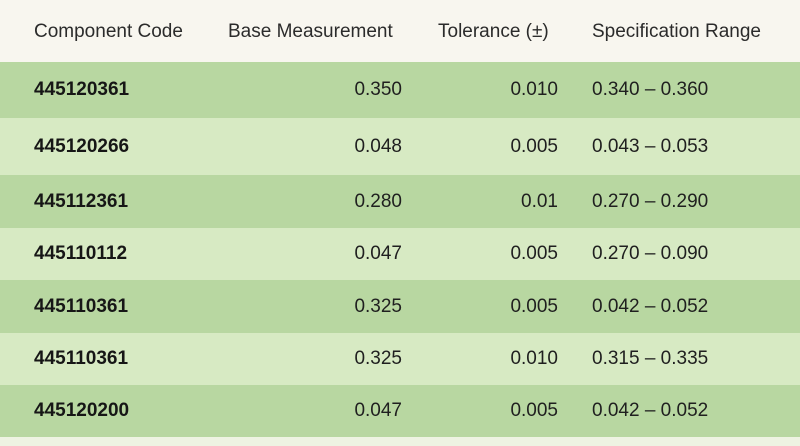 This screenshot has width=800, height=446. I want to click on table-bottom-edge, so click(400, 441).